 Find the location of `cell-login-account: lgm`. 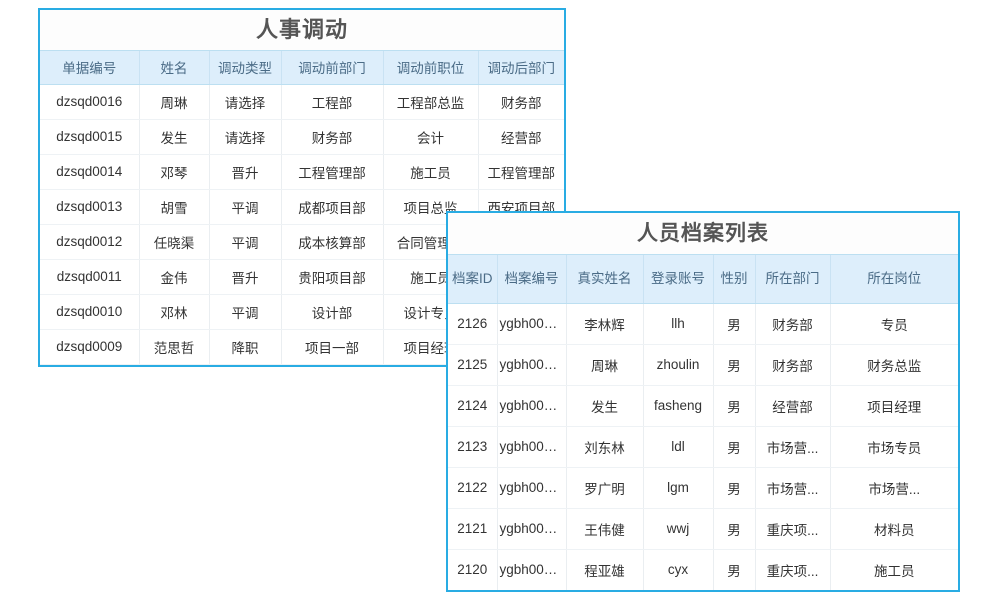

cell-login-account: lgm is located at coordinates (678, 488).